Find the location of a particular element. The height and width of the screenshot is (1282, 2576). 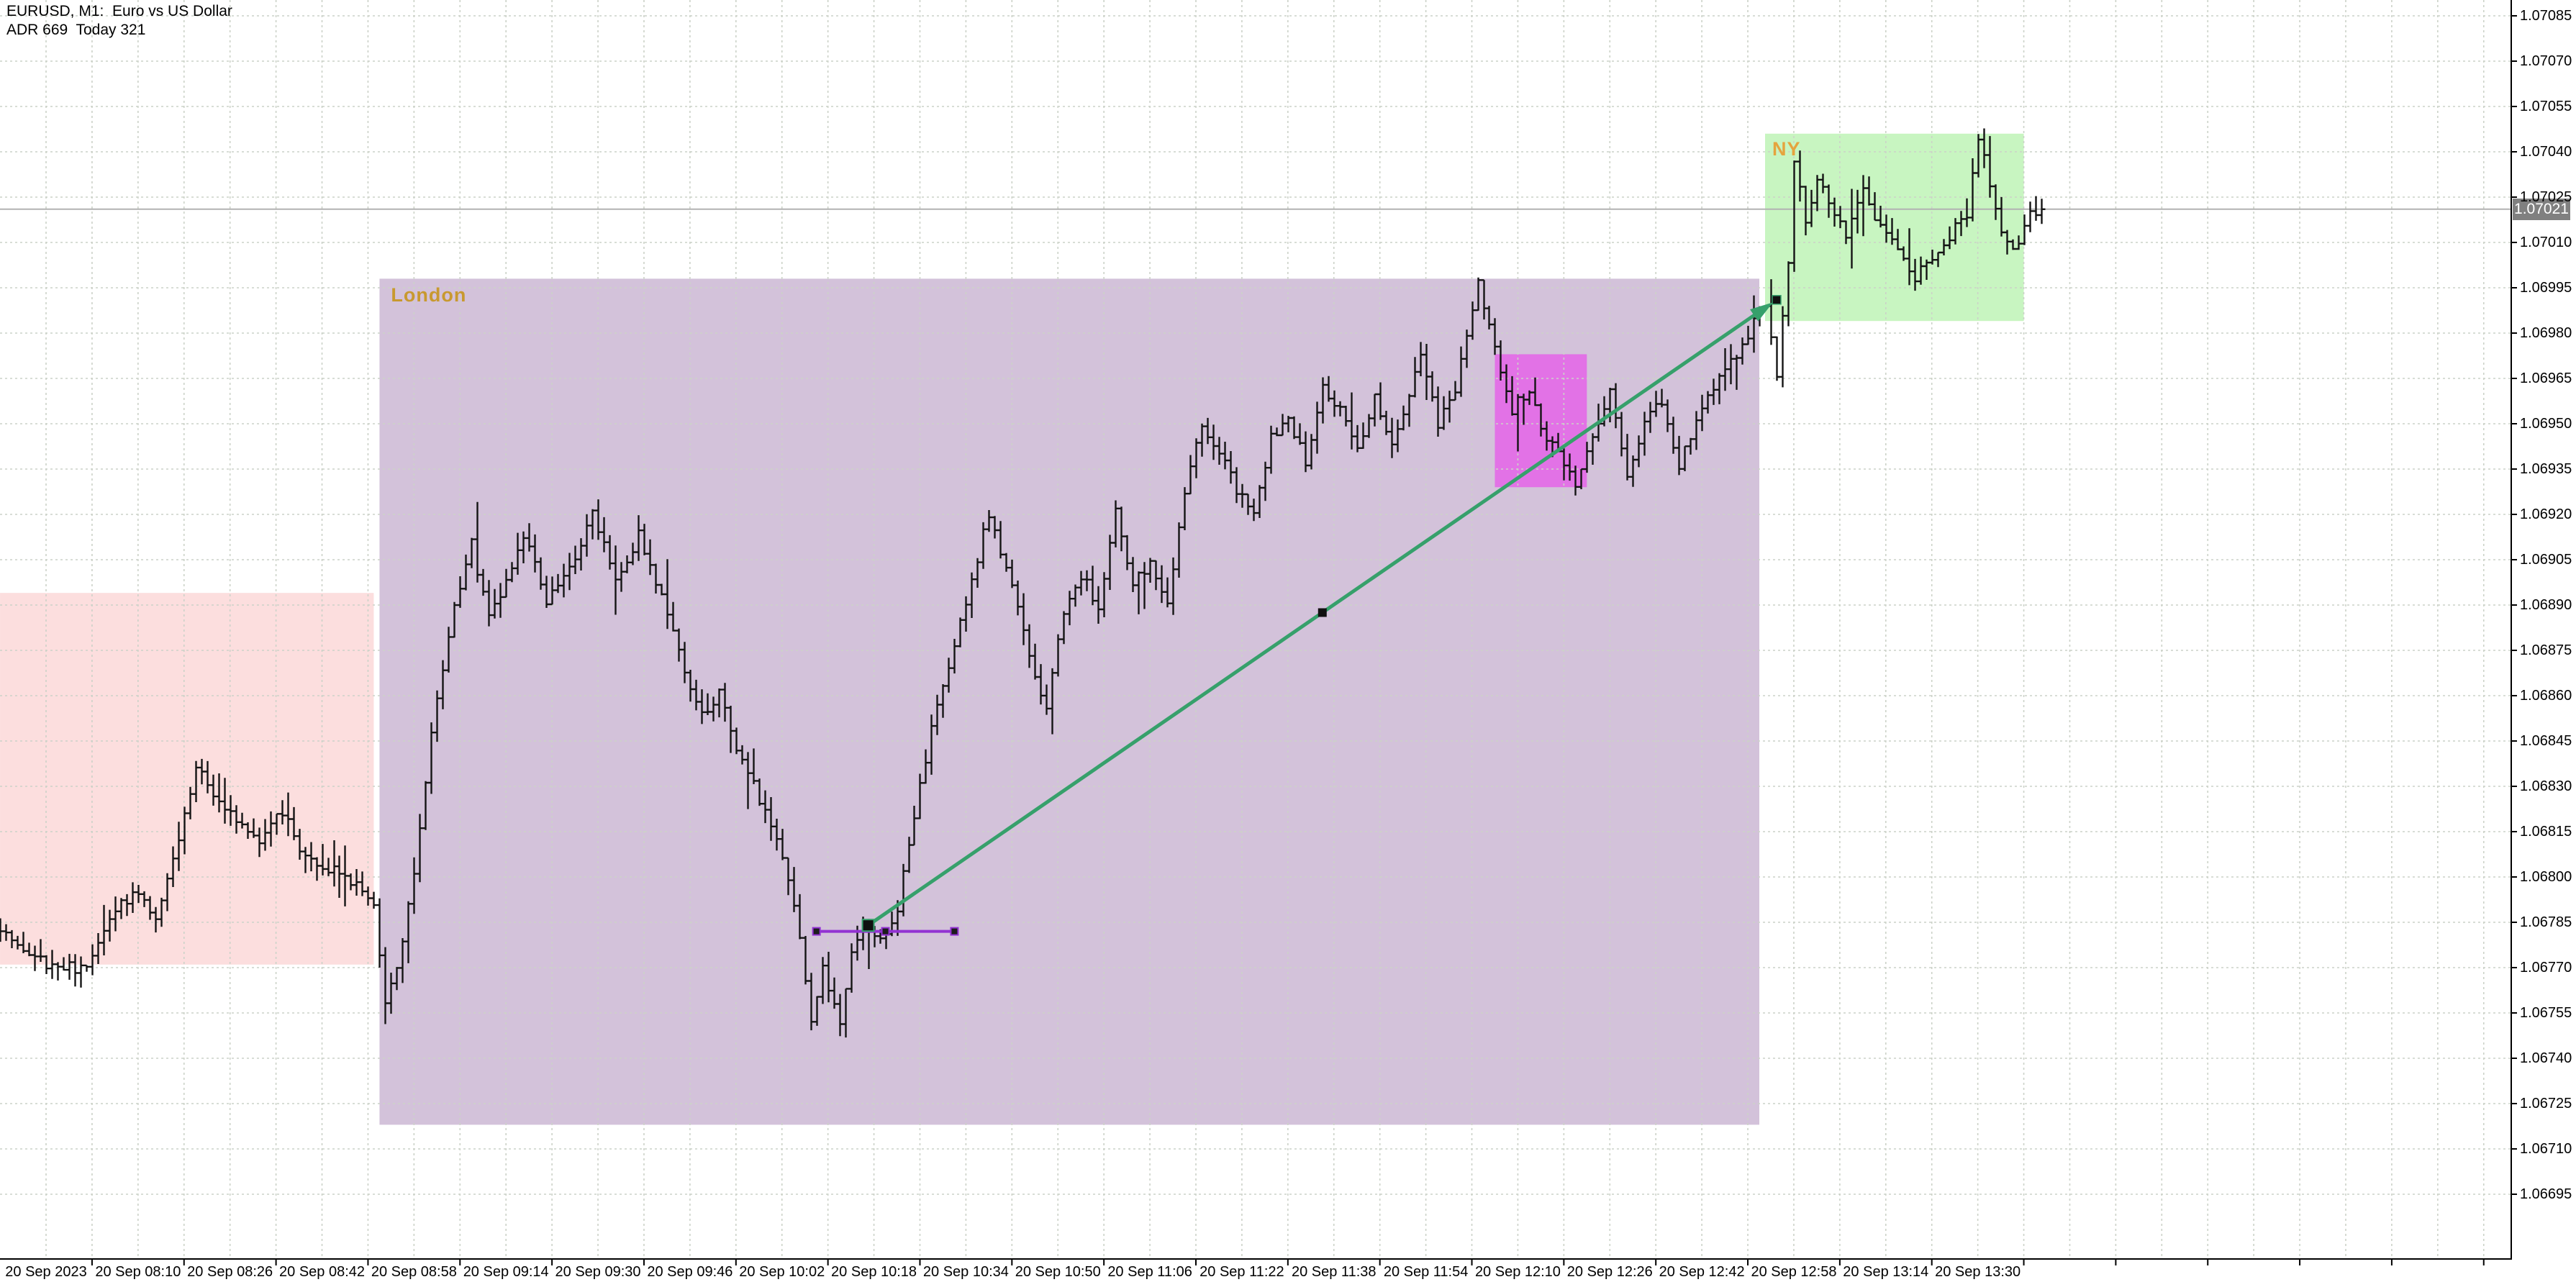

time-axis-label: 20 Sep 11:38 is located at coordinates (1334, 1272).